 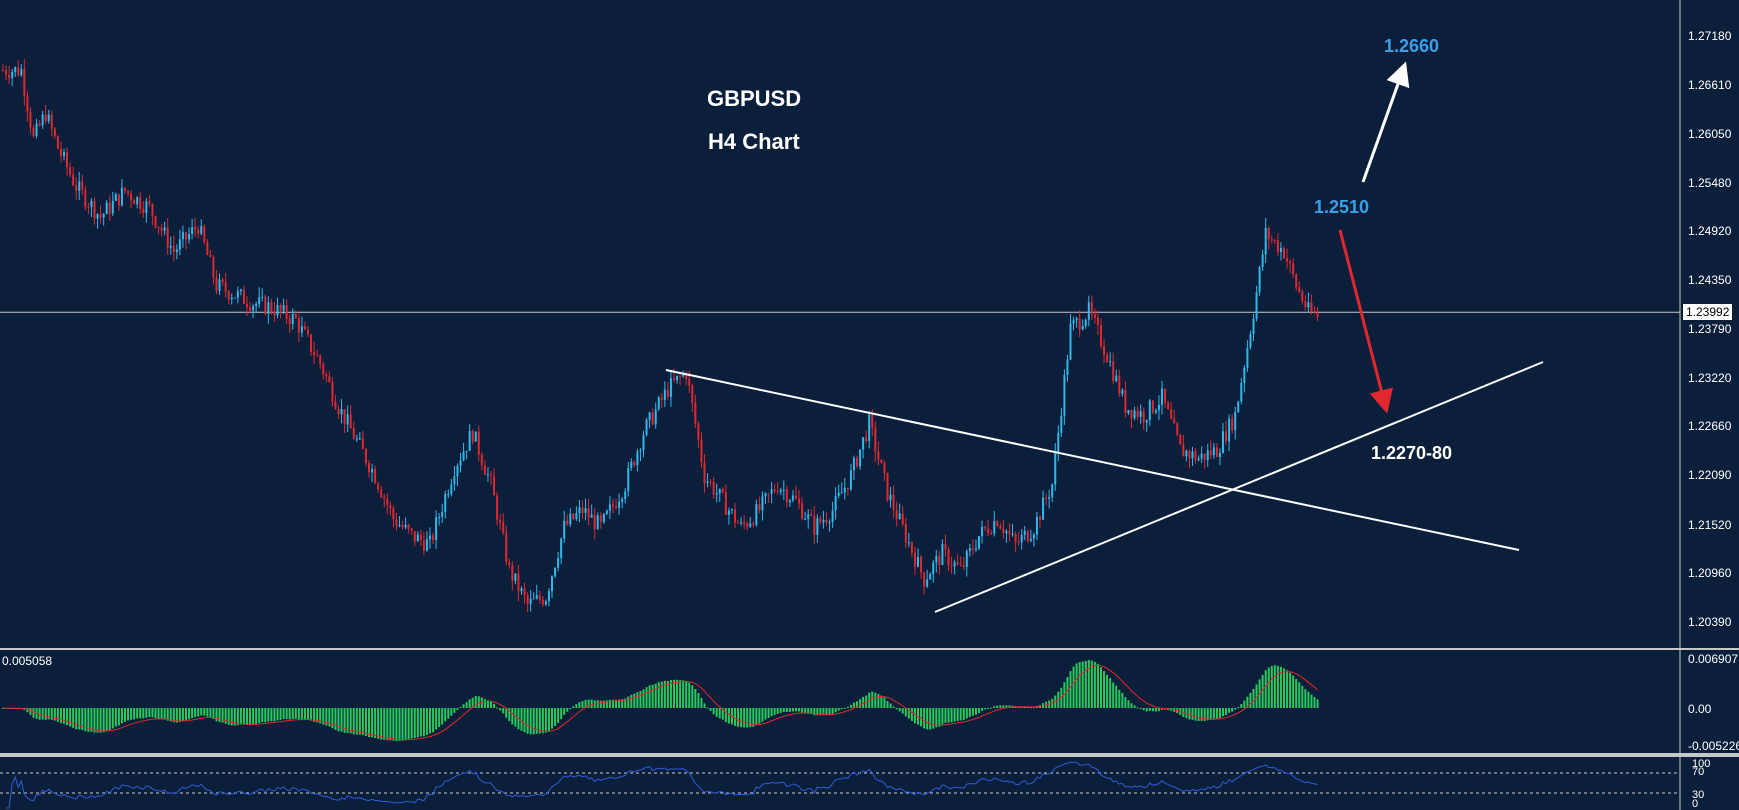 I want to click on price-tick-label: 1.26050, so click(x=1710, y=133).